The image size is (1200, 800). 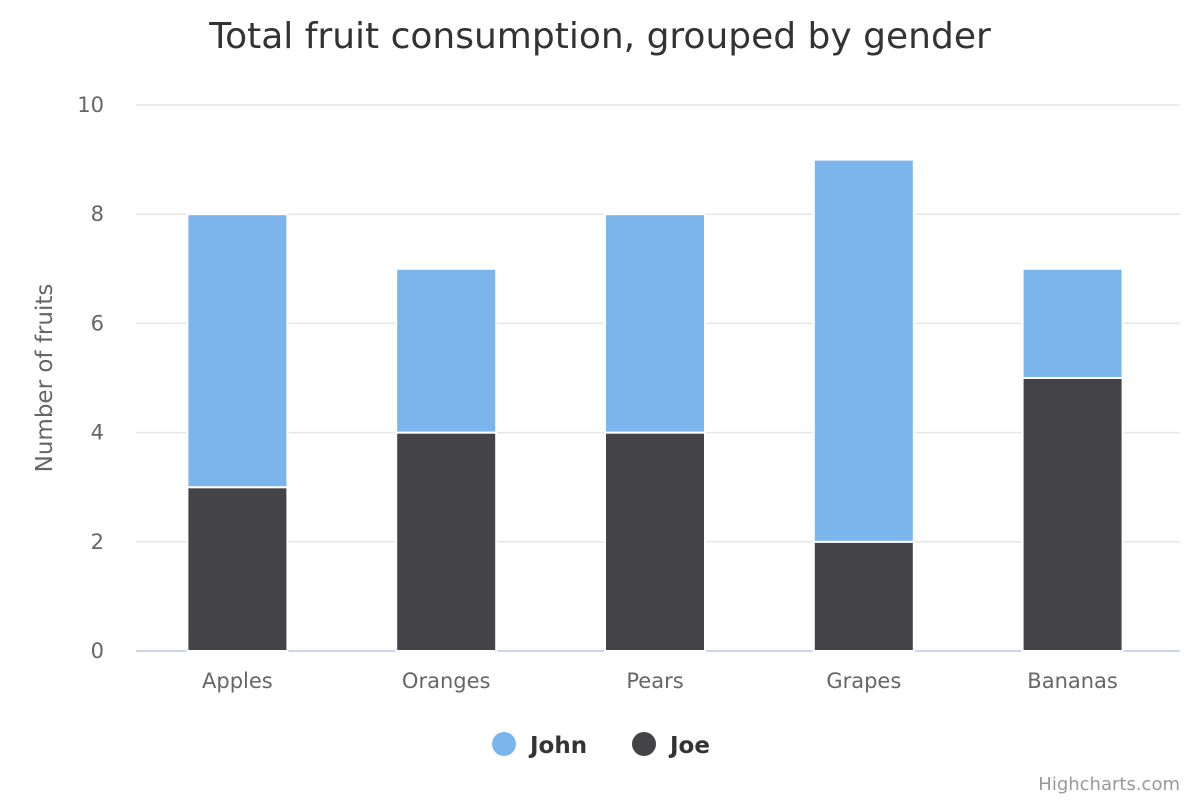 I want to click on y-tick-label: 4, so click(x=97, y=433).